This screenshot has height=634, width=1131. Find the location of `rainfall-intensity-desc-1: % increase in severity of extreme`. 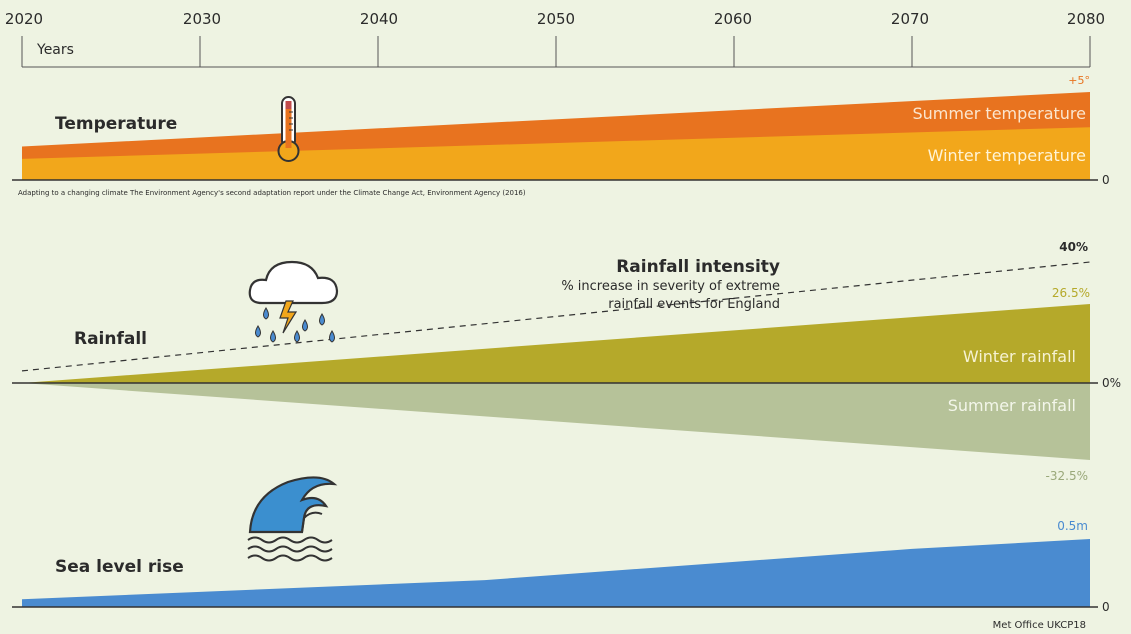

rainfall-intensity-desc-1: % increase in severity of extreme is located at coordinates (670, 286).